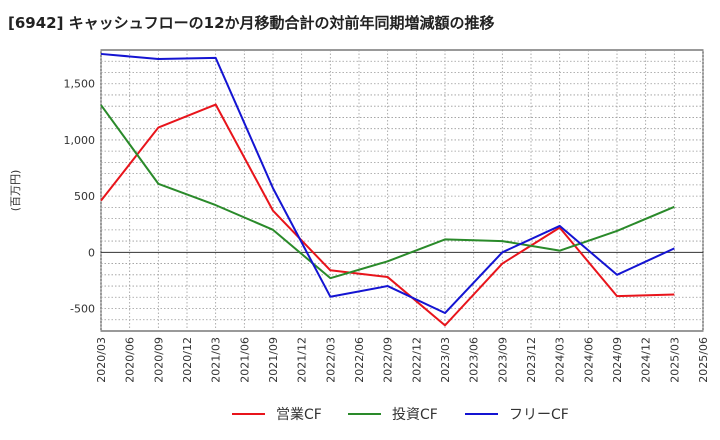 Image resolution: width=720 pixels, height=440 pixels. What do you see at coordinates (251, 23) in the screenshot?
I see `chart-title: [6942] キャッシュフローの12か月移動合計の対前年同期増減額の推移` at bounding box center [251, 23].